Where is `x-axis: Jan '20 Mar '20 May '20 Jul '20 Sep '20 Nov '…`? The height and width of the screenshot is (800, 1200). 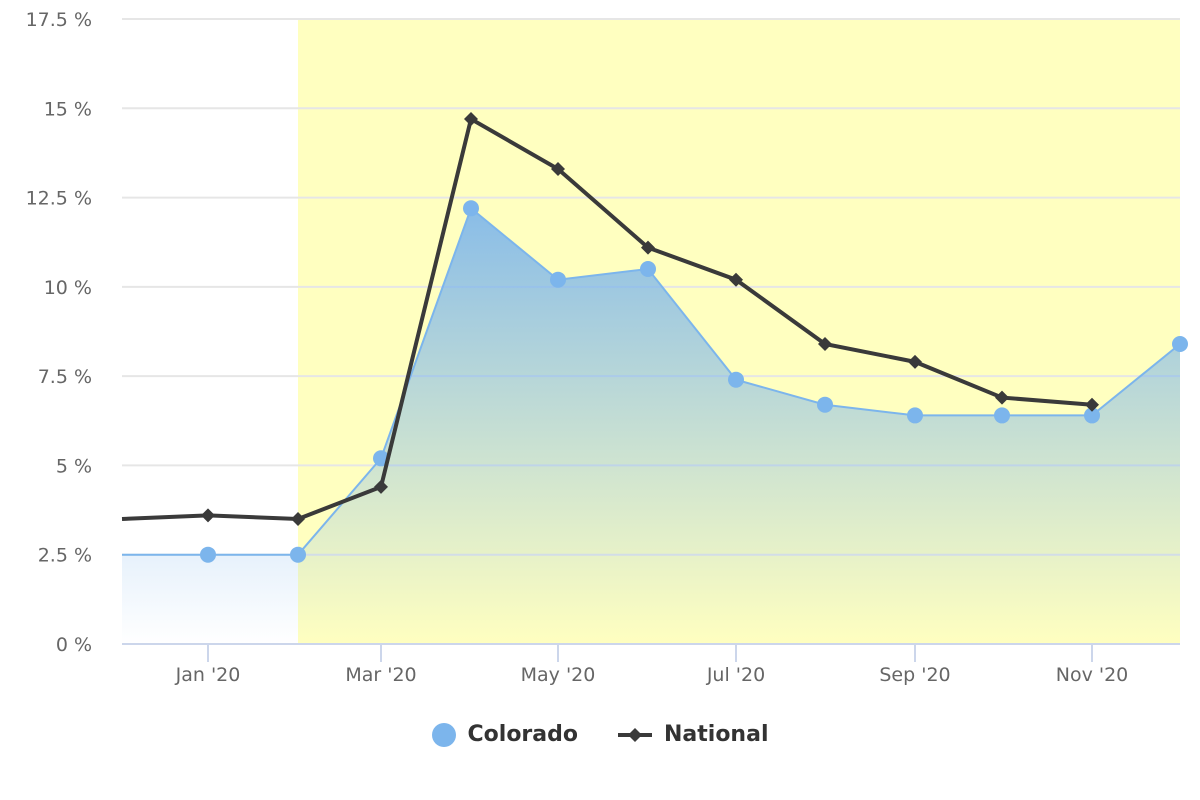
x-axis: Jan '20 Mar '20 May '20 Jul '20 Sep '20 Nov '… is located at coordinates (652, 665).